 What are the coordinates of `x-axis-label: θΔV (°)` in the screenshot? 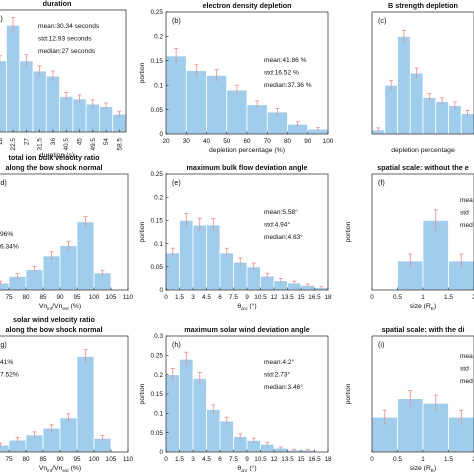 It's located at (246, 307).